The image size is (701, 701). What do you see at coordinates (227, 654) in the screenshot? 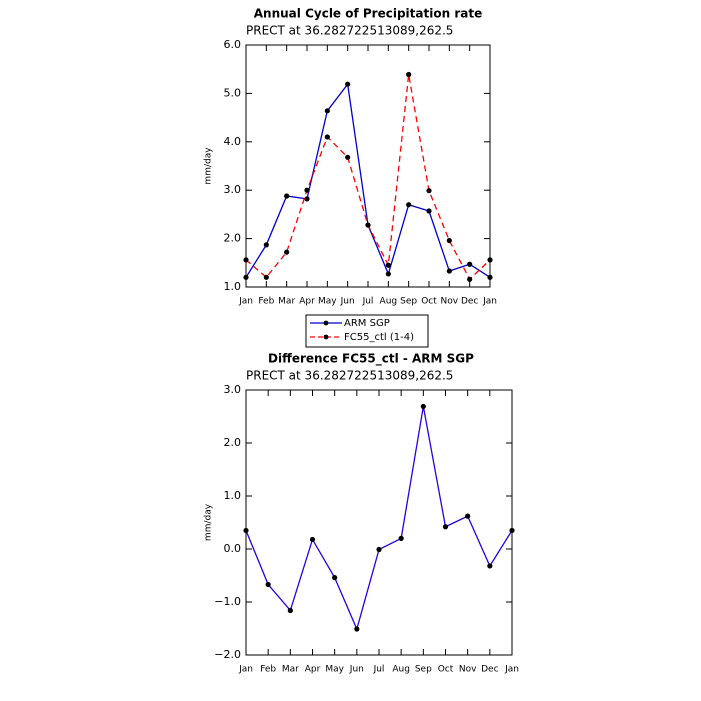
I see `y-tick-label: −2.0` at bounding box center [227, 654].